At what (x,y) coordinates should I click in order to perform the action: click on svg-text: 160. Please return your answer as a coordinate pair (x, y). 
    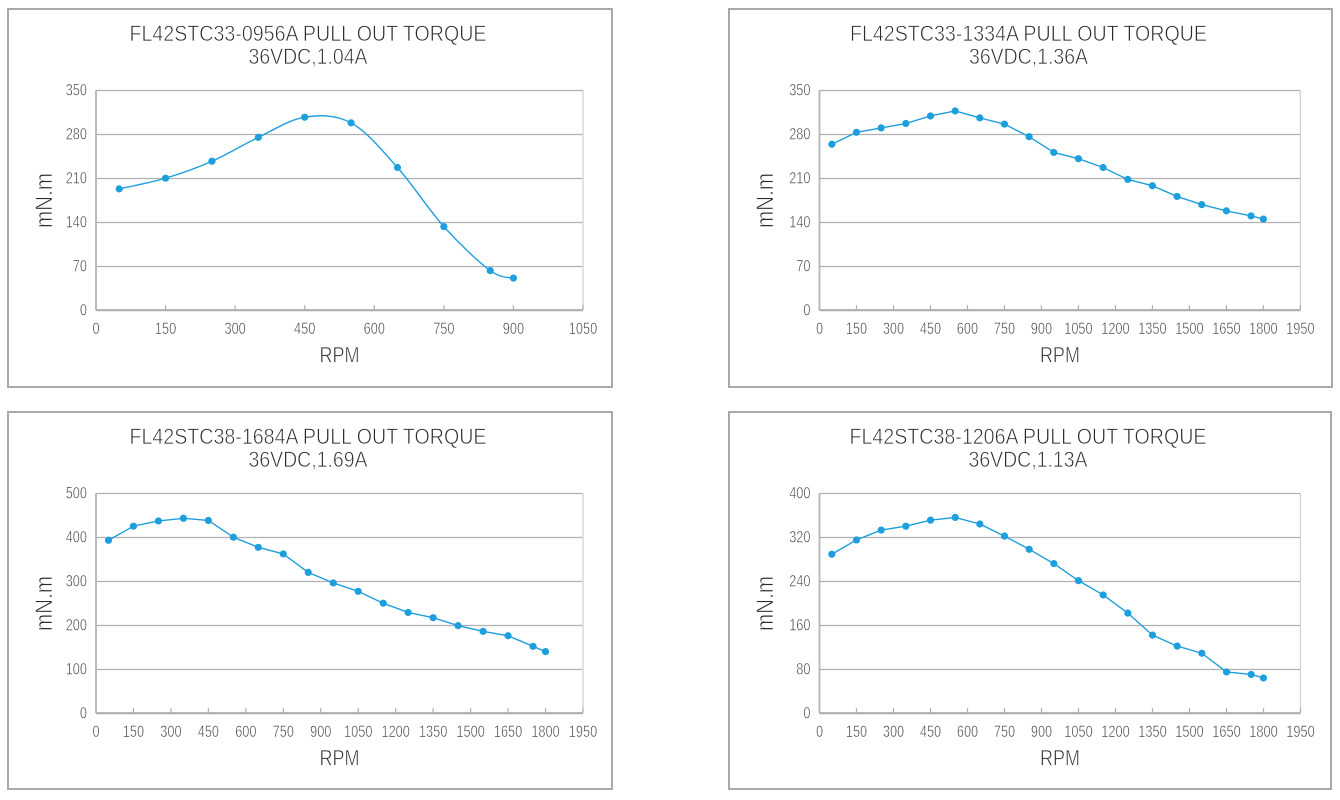
    Looking at the image, I should click on (799, 625).